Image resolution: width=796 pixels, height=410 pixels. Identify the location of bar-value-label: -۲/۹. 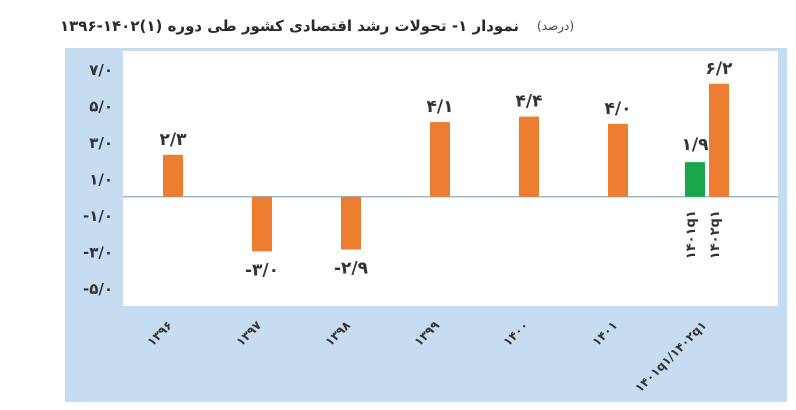
(351, 269).